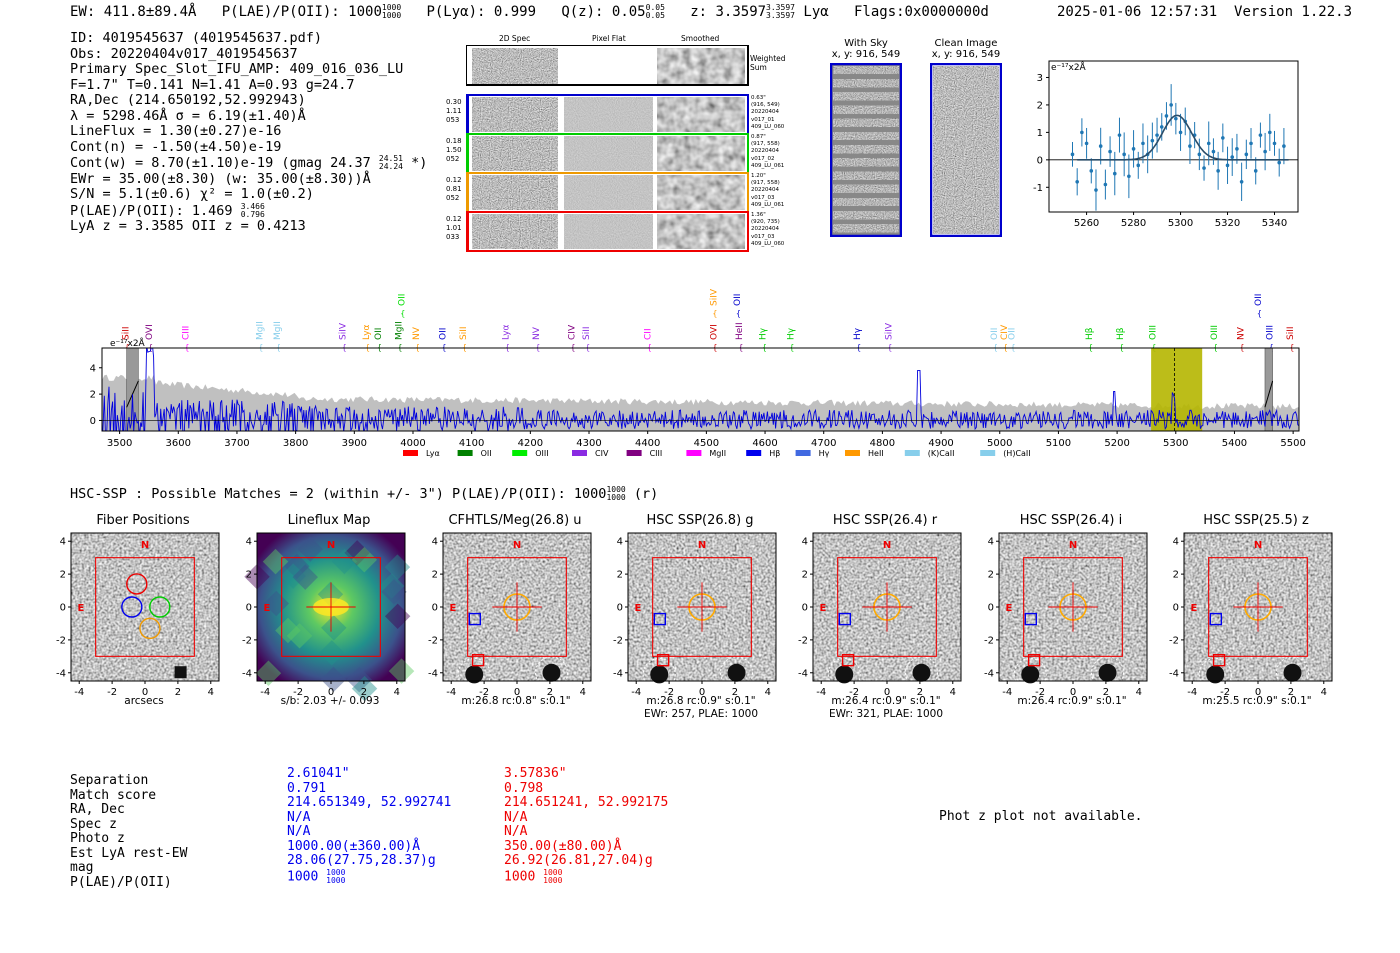 The width and height of the screenshot is (1400, 953). What do you see at coordinates (780, 15) in the screenshot?
I see `z-lo: 3.3597` at bounding box center [780, 15].